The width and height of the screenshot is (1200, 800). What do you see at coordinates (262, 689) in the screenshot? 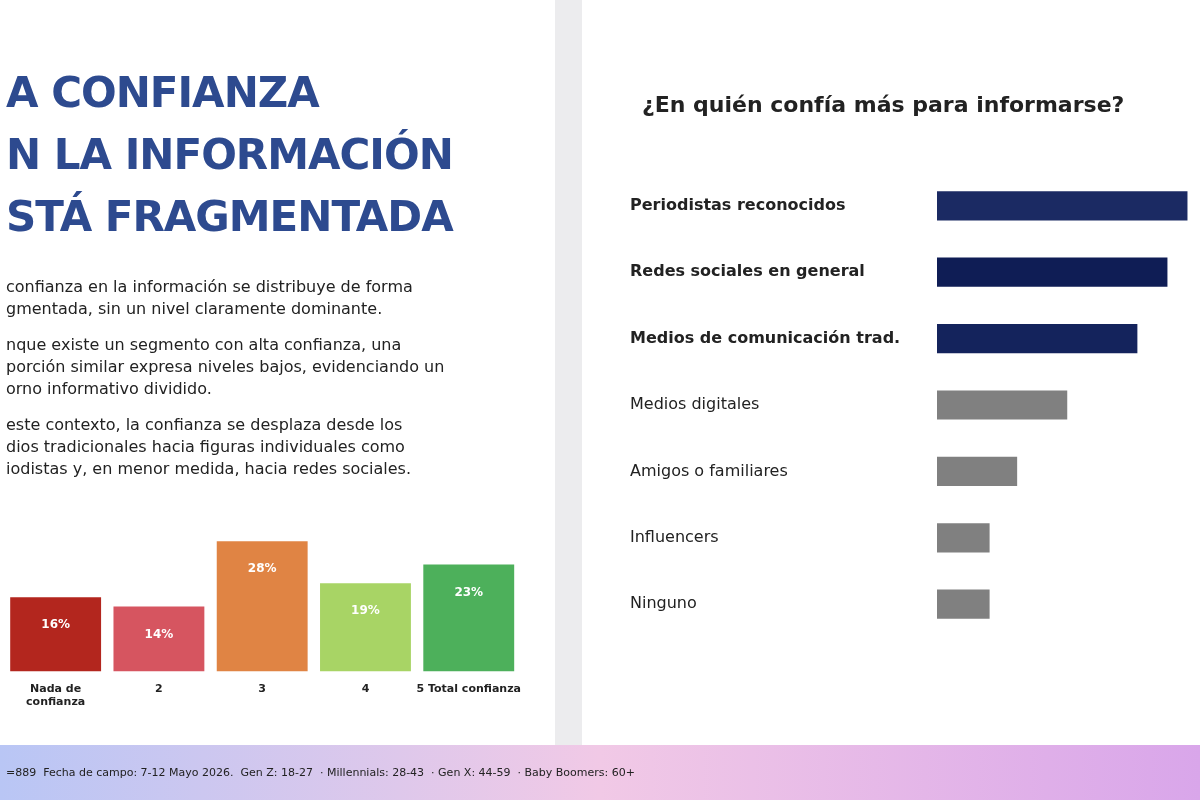
I see `x-tick-label: 3` at bounding box center [262, 689].